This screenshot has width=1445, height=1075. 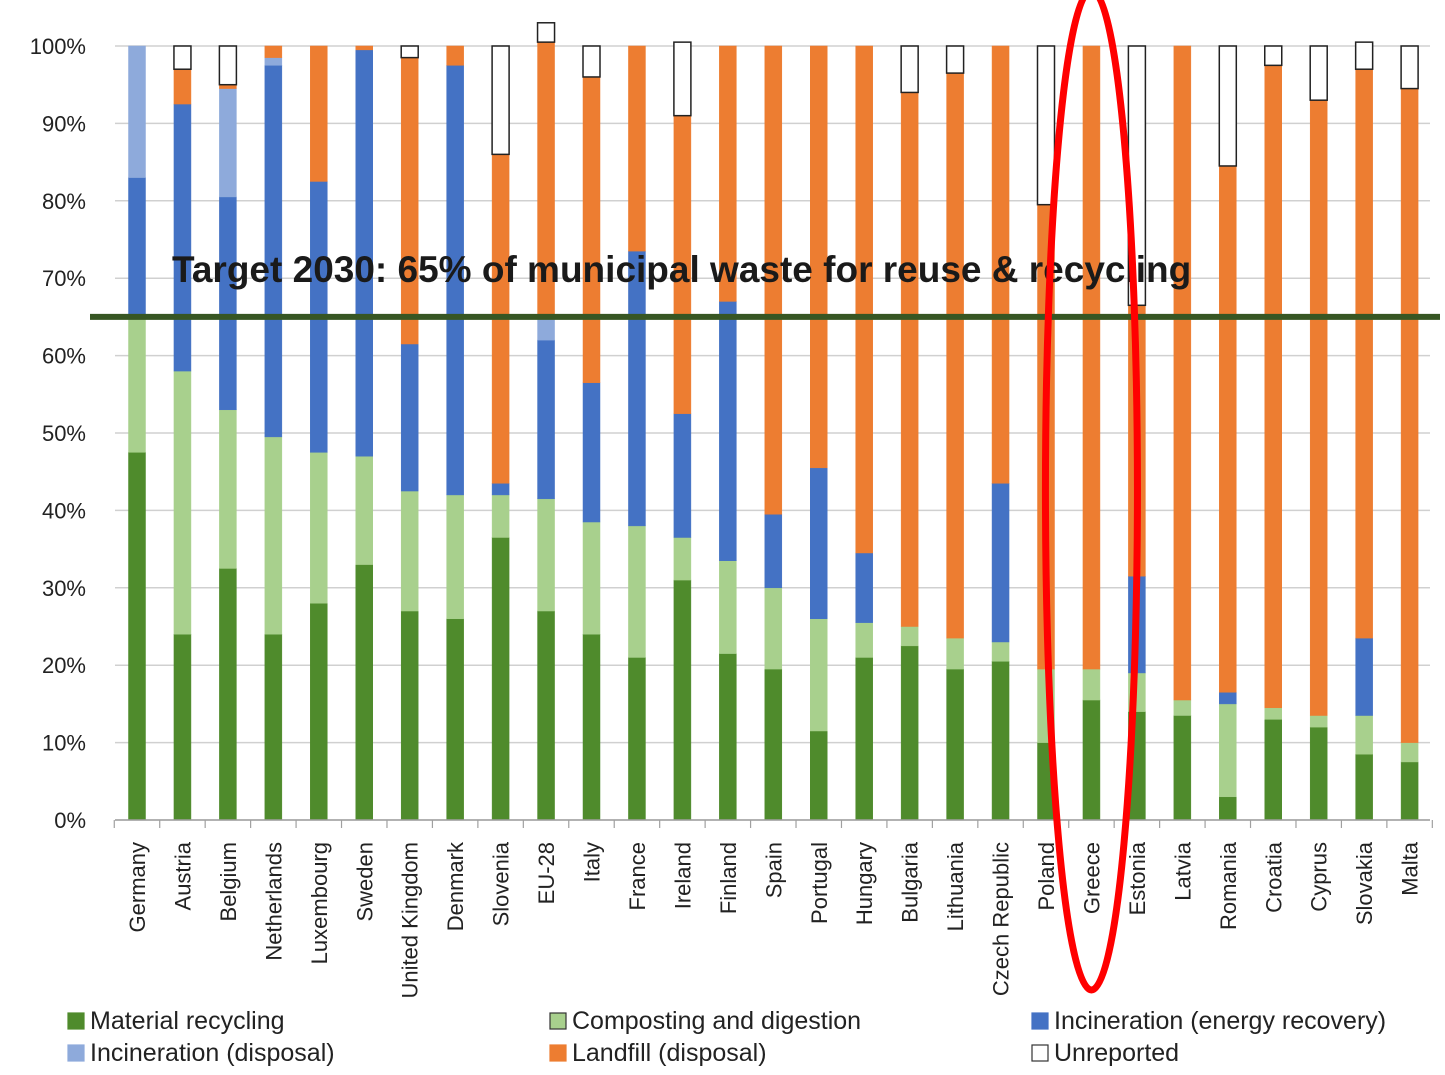 What do you see at coordinates (187, 1021) in the screenshot?
I see `legend-label: Material recycling` at bounding box center [187, 1021].